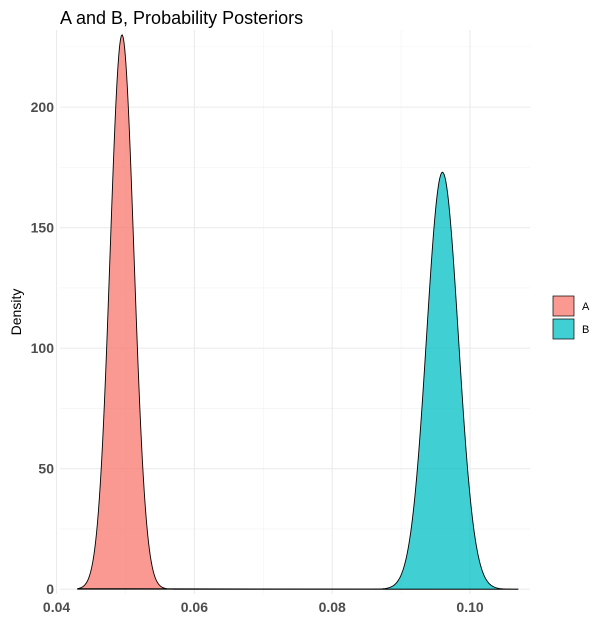 The height and width of the screenshot is (623, 606). What do you see at coordinates (16, 312) in the screenshot?
I see `y-axis-title: Density` at bounding box center [16, 312].